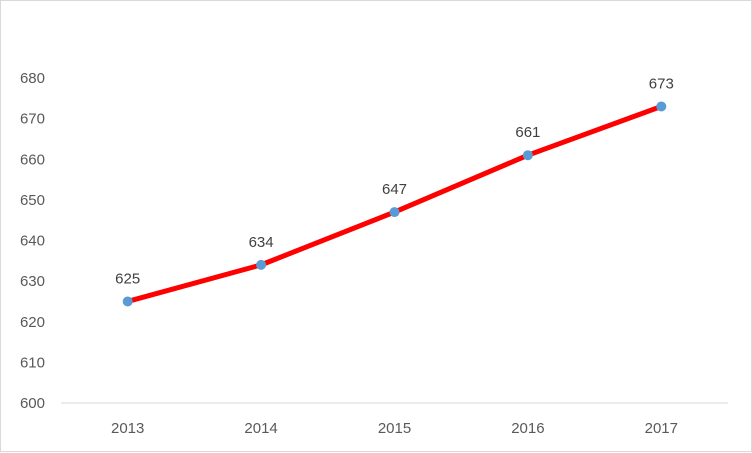 This screenshot has height=453, width=752. I want to click on data-label: 625, so click(127, 278).